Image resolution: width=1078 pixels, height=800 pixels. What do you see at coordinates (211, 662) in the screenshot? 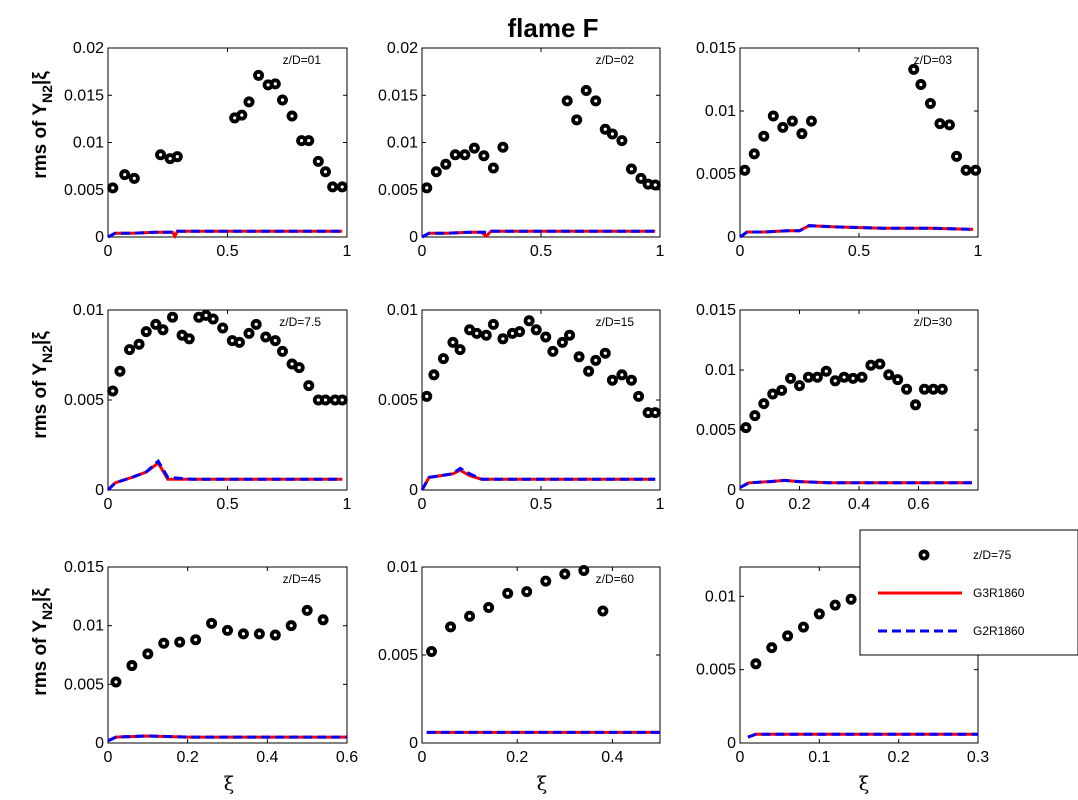
I see `subplot-7: 0 0.2 0.4 0.6 0 0.005 0.01 0.015 z/D=45` at bounding box center [211, 662].